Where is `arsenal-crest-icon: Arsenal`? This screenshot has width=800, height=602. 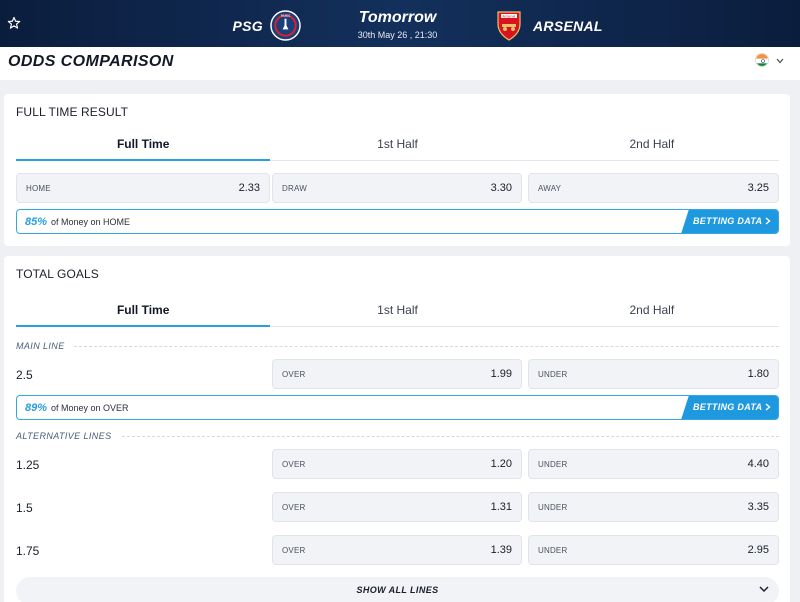
arsenal-crest-icon: Arsenal is located at coordinates (509, 25).